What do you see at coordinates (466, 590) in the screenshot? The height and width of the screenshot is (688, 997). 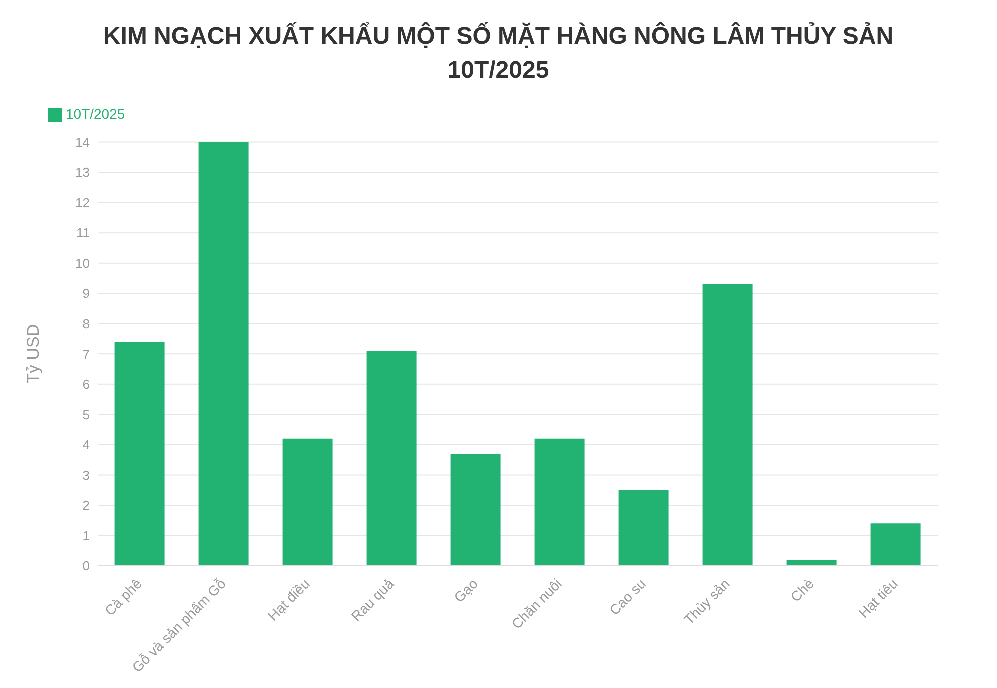 I see `x-tick-label: Gạo` at bounding box center [466, 590].